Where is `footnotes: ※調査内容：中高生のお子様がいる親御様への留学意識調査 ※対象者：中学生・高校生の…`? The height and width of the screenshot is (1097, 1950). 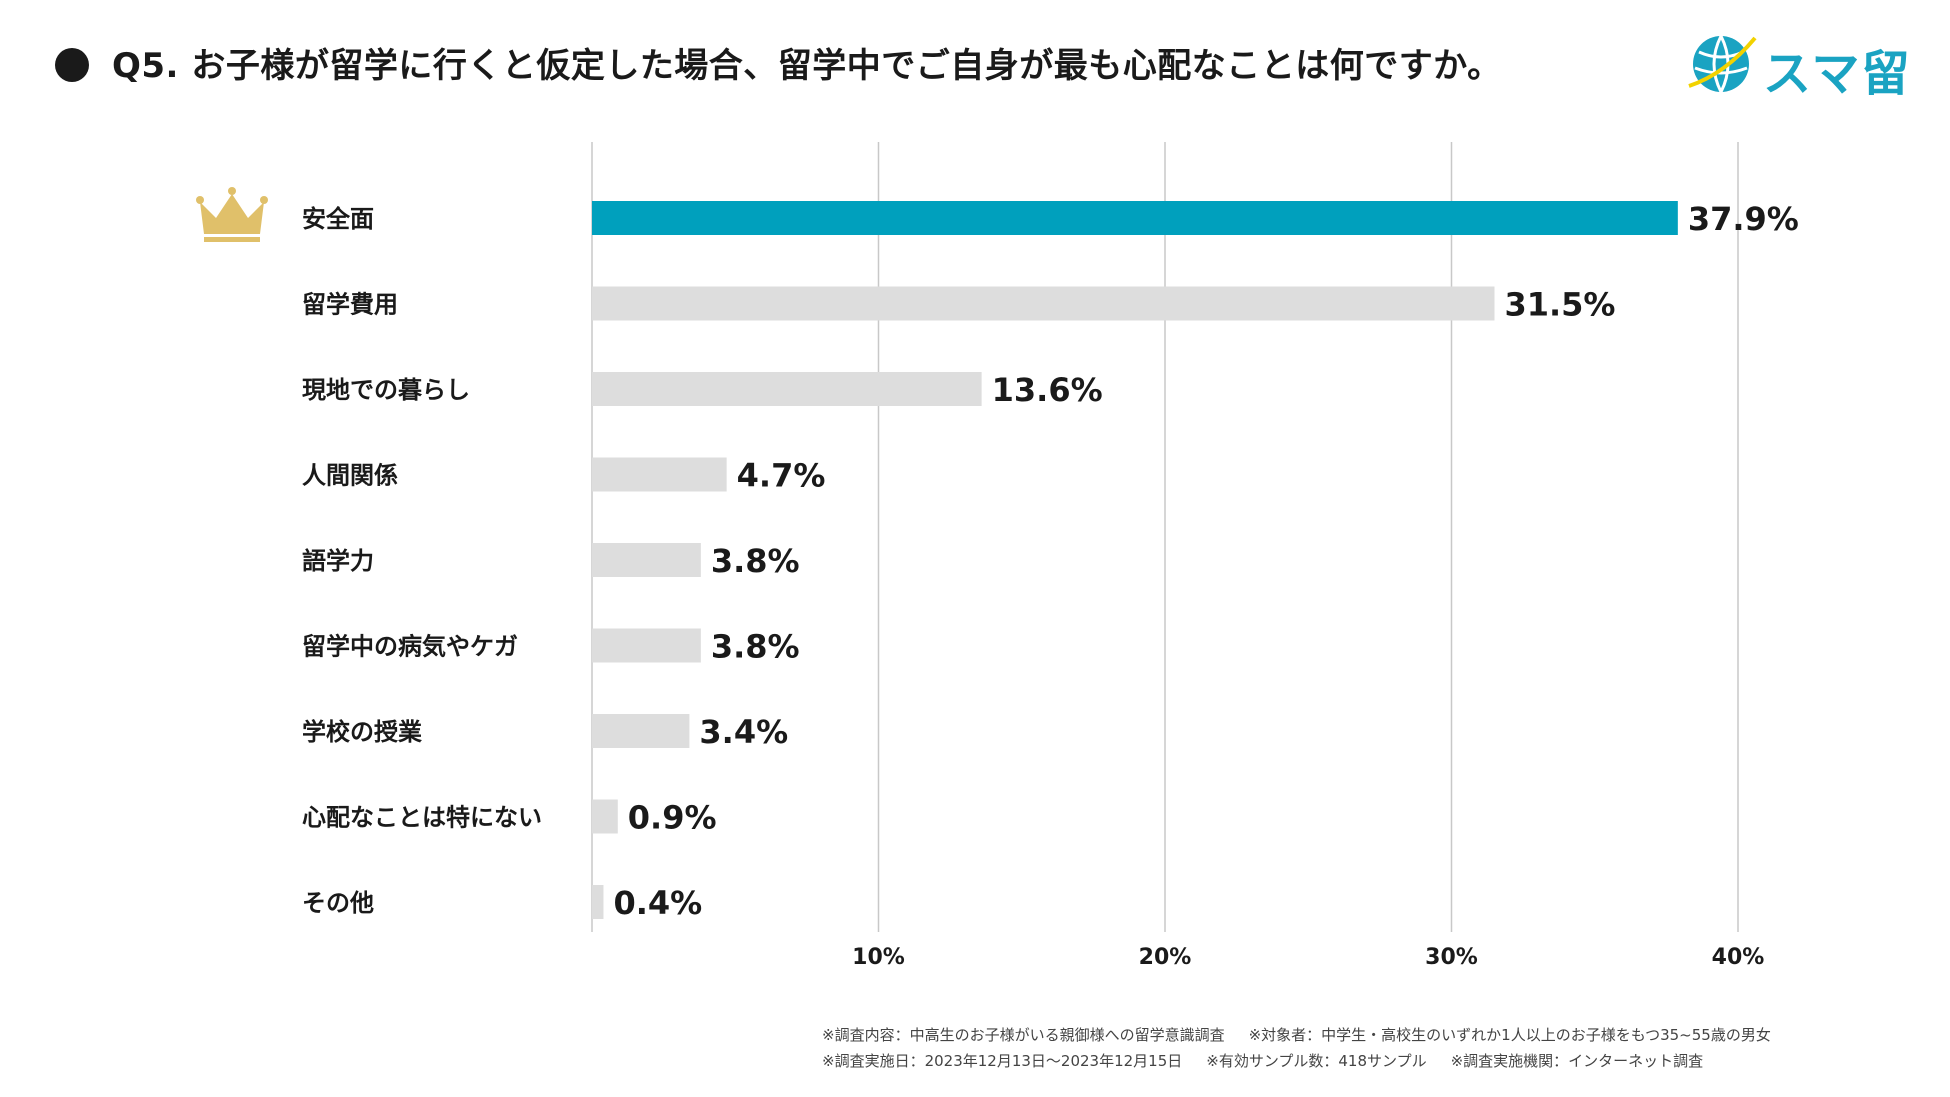 footnotes: ※調査内容：中高生のお子様がいる親御様への留学意識調査 ※対象者：中学生・高校生の… is located at coordinates (1296, 1048).